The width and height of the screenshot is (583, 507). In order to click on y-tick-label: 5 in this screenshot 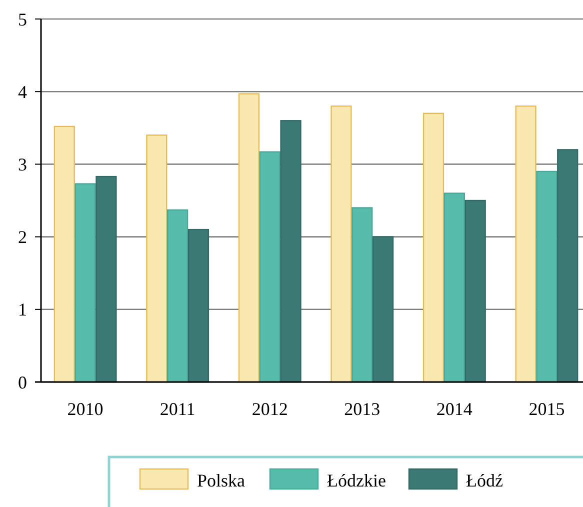, I will do `click(22, 19)`.